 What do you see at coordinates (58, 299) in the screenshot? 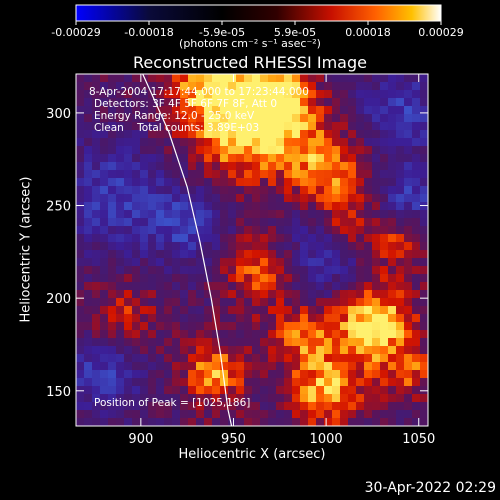
I see `y-tick-label: 200` at bounding box center [58, 299].